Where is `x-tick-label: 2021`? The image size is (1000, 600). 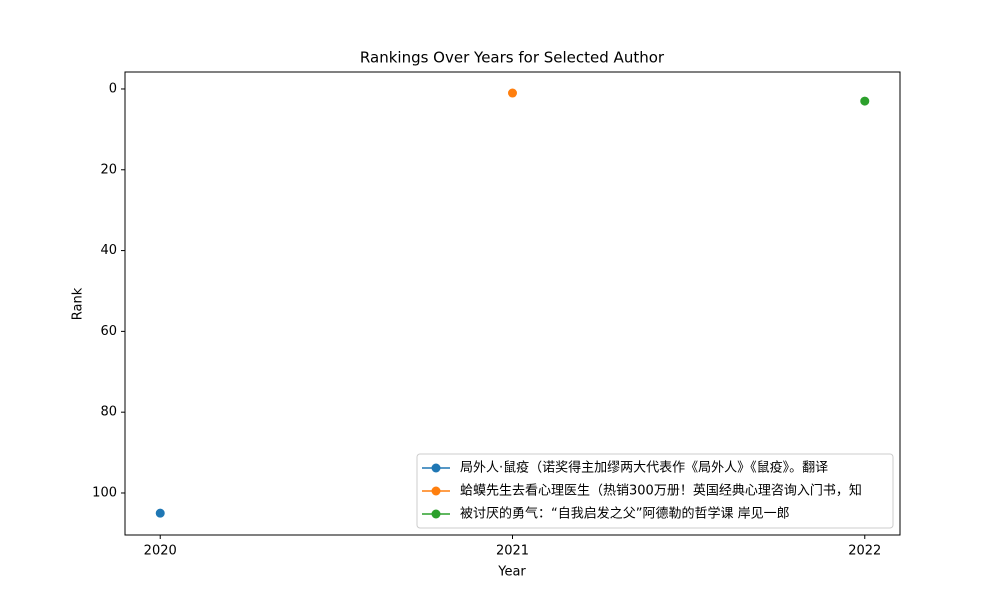
x-tick-label: 2021 is located at coordinates (512, 551).